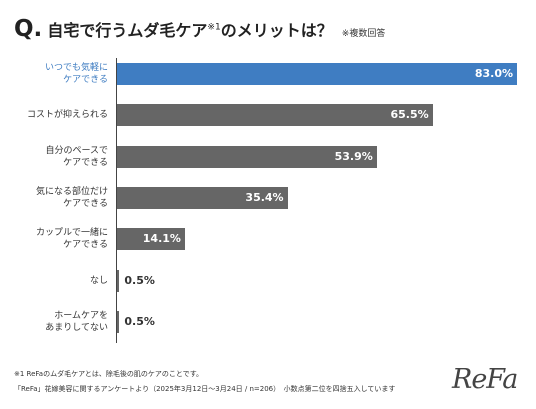 The width and height of the screenshot is (536, 409). What do you see at coordinates (493, 73) in the screenshot?
I see `bar-value-label: 83.0%` at bounding box center [493, 73].